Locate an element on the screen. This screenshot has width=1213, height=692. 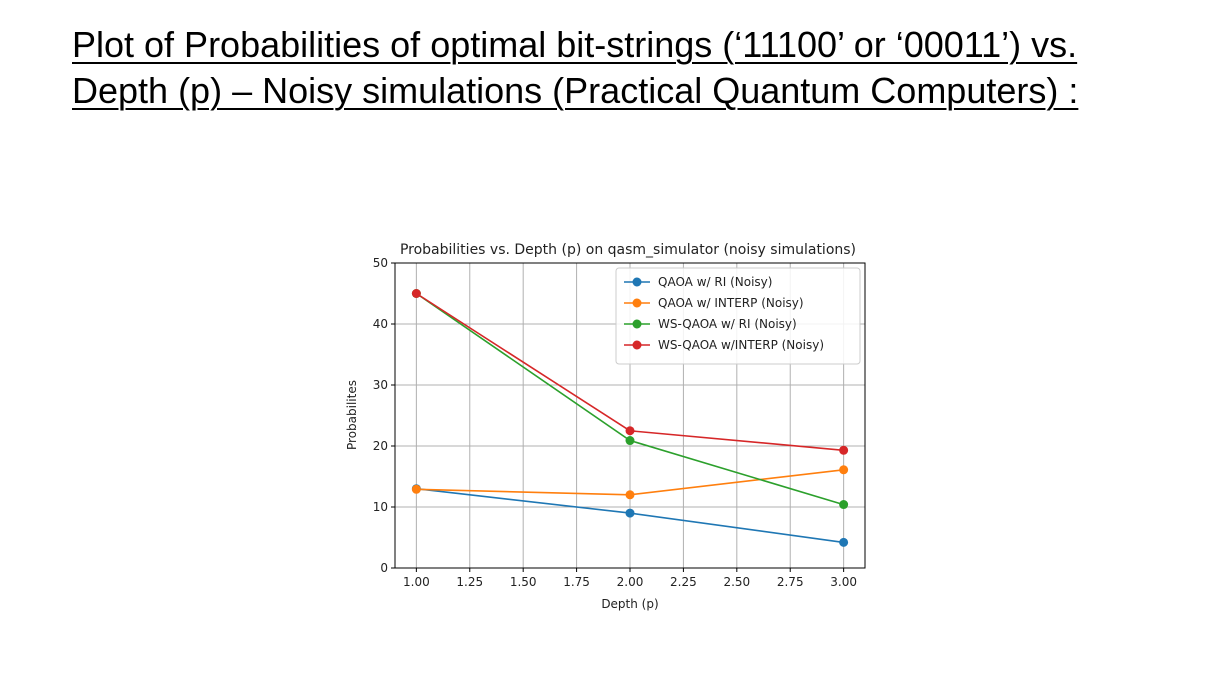
y-tick-label: 10 is located at coordinates (380, 507).